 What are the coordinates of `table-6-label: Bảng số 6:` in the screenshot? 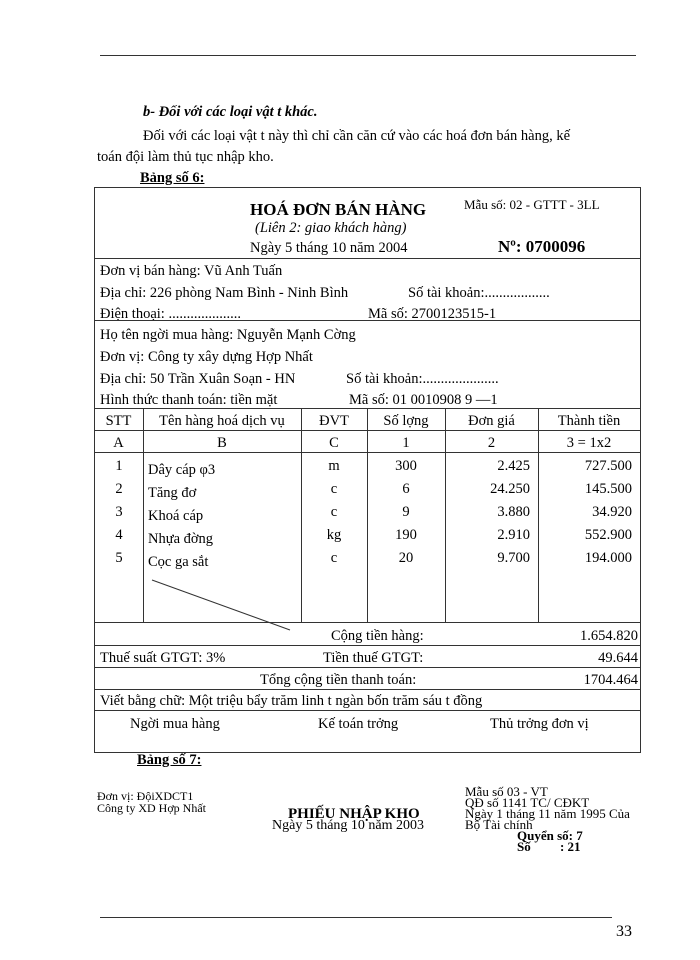 It's located at (172, 178).